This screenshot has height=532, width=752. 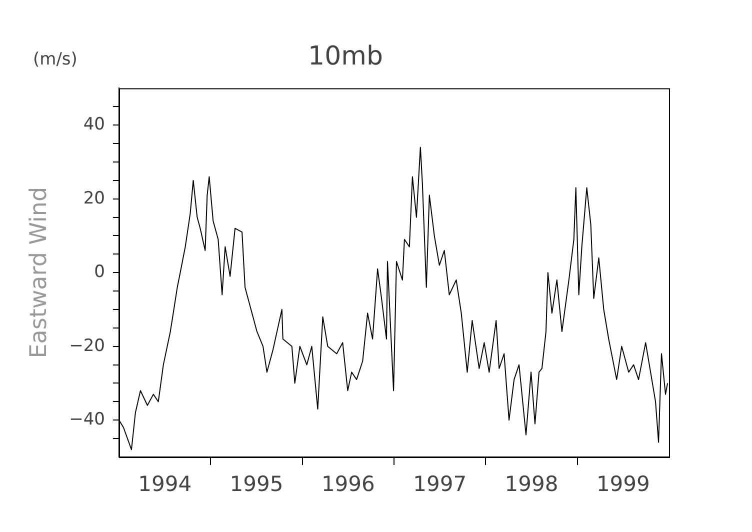 I want to click on y-tick-label: 0, so click(x=99, y=272).